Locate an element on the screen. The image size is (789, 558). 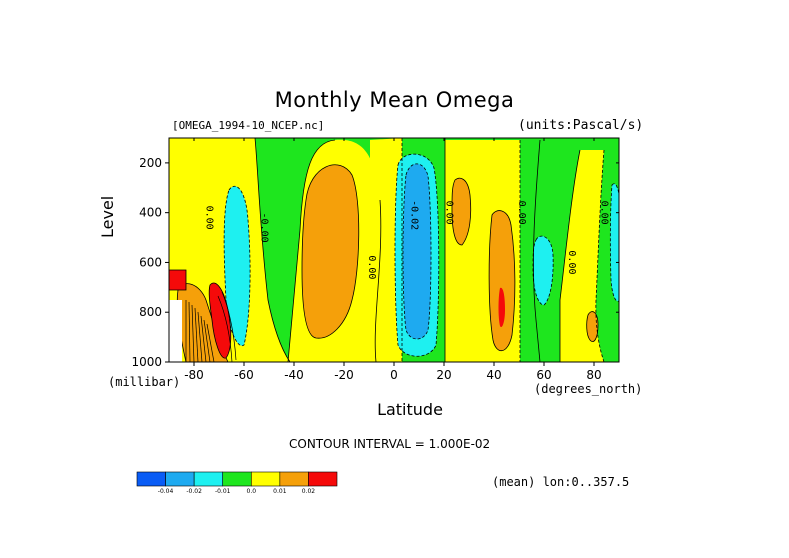
x-tick-label: 80 is located at coordinates (593, 375).